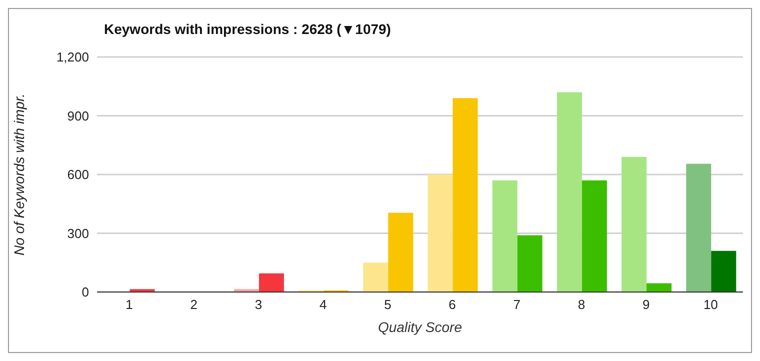 The height and width of the screenshot is (361, 760). What do you see at coordinates (194, 304) in the screenshot?
I see `x-tick-label: 2` at bounding box center [194, 304].